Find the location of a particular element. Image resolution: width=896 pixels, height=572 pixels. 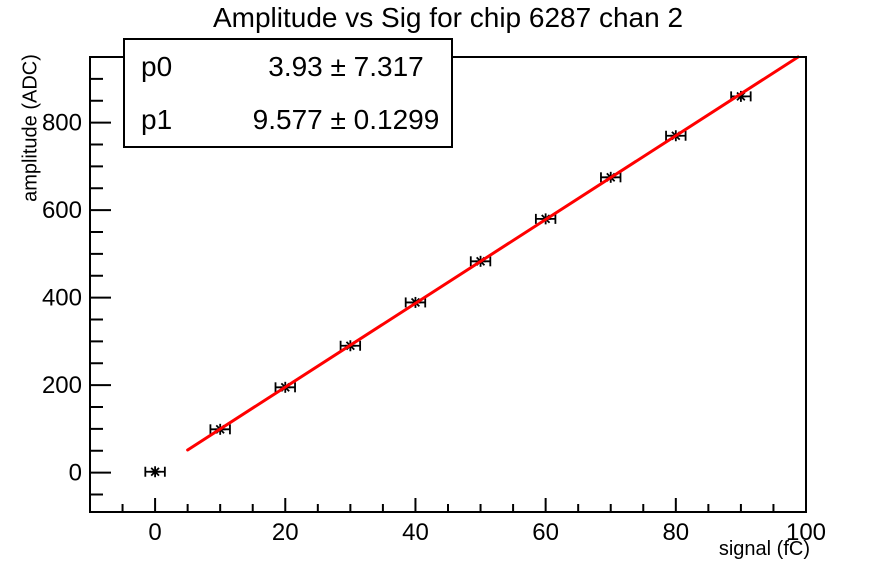

asterisk-marker-center is located at coordinates (155, 471).